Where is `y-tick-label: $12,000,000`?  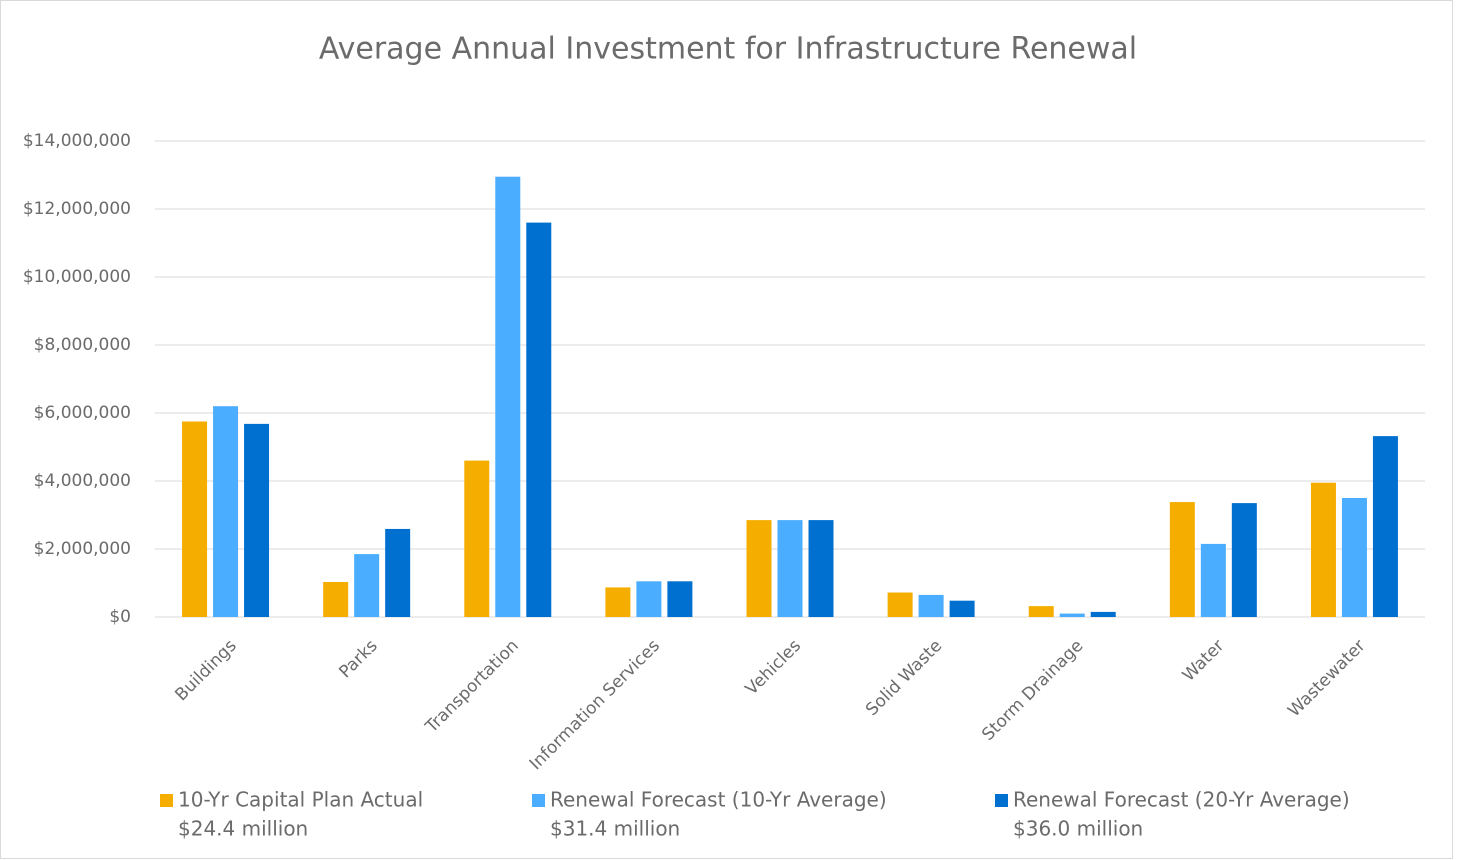 y-tick-label: $12,000,000 is located at coordinates (77, 209).